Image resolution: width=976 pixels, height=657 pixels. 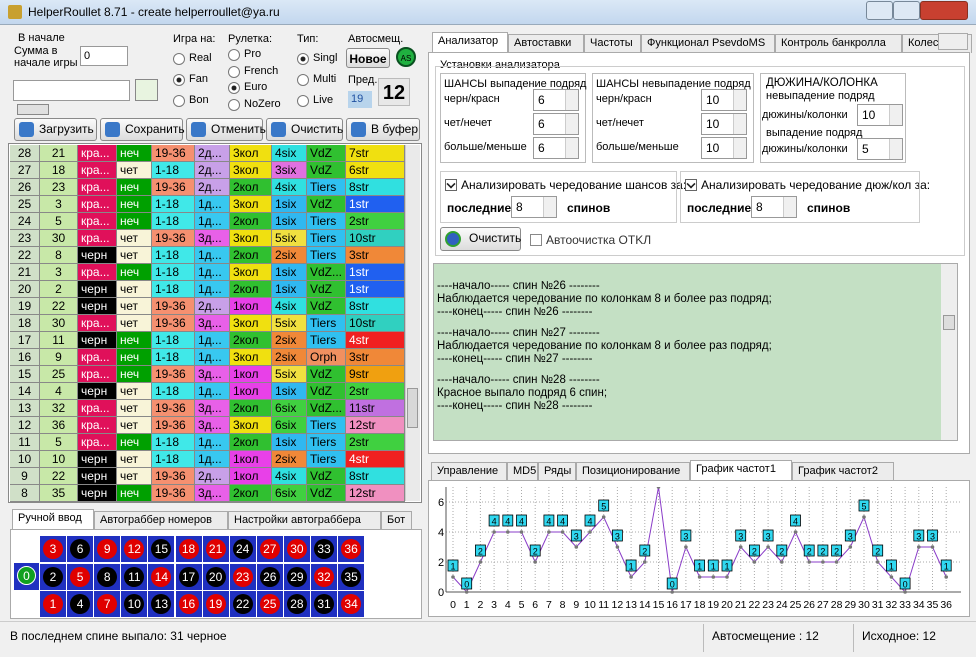 I want to click on tab: Позиционирование, so click(x=633, y=471).